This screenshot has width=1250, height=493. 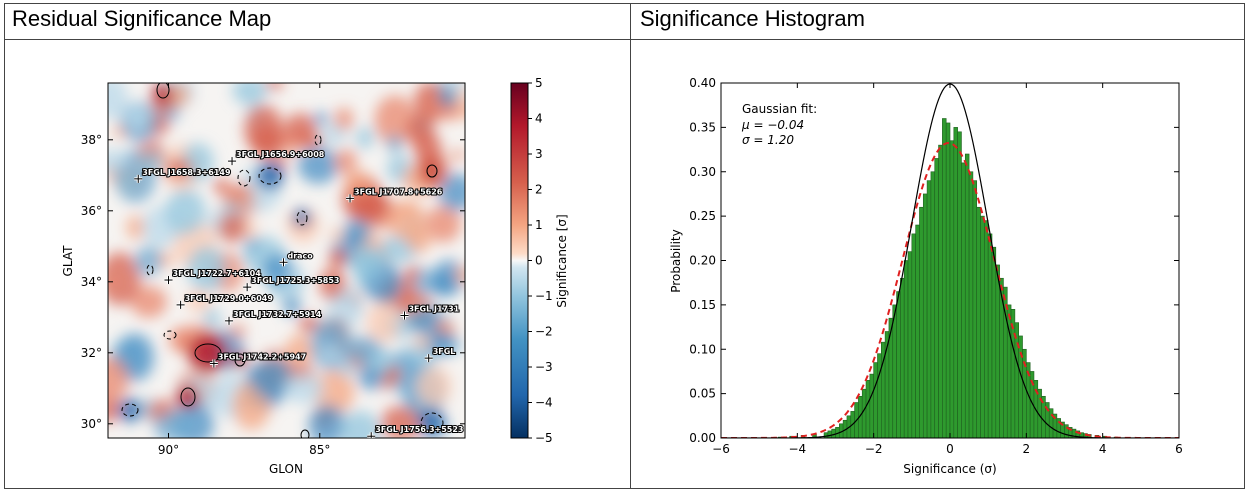 What do you see at coordinates (702, 349) in the screenshot?
I see `histogram-y-tick-label: 0.10` at bounding box center [702, 349].